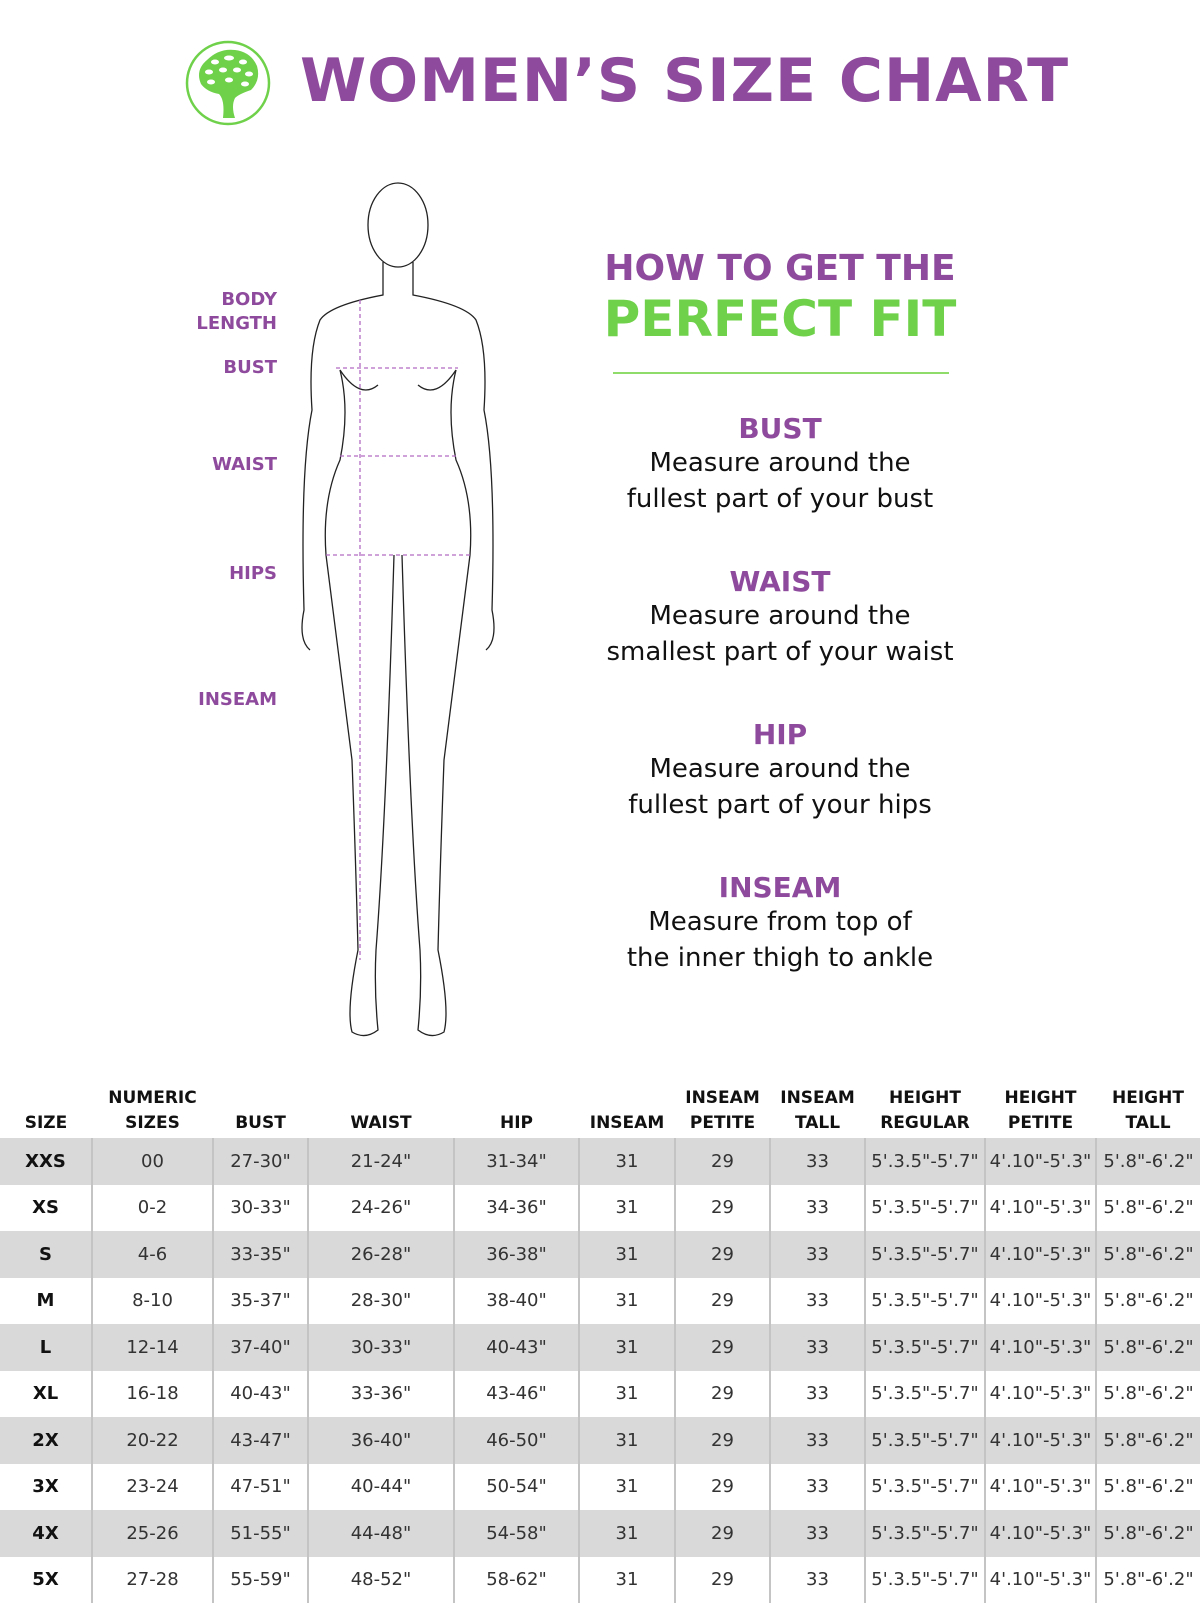 This screenshot has width=1200, height=1603. Describe the element at coordinates (260, 1533) in the screenshot. I see `table-cell: 51-55"` at that location.